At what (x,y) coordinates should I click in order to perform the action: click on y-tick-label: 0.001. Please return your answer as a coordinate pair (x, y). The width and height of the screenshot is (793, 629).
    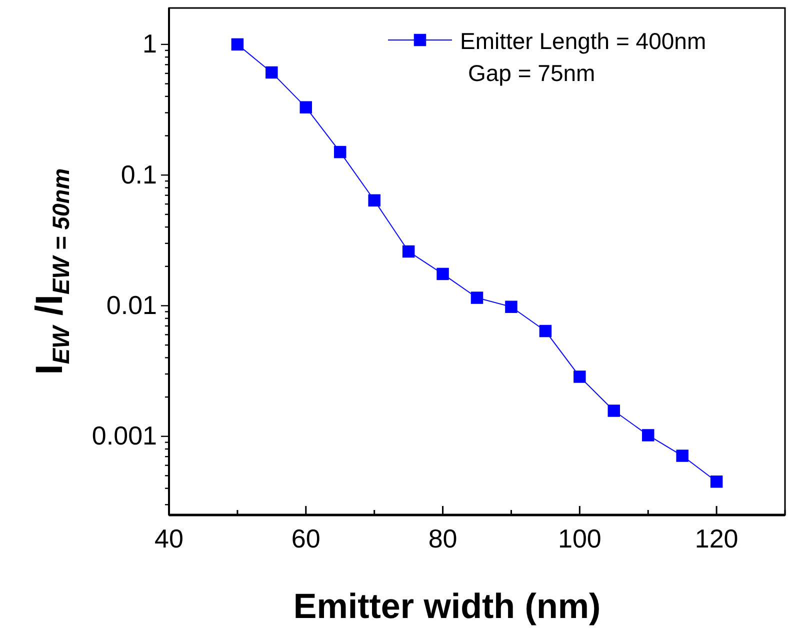
    Looking at the image, I should click on (124, 435).